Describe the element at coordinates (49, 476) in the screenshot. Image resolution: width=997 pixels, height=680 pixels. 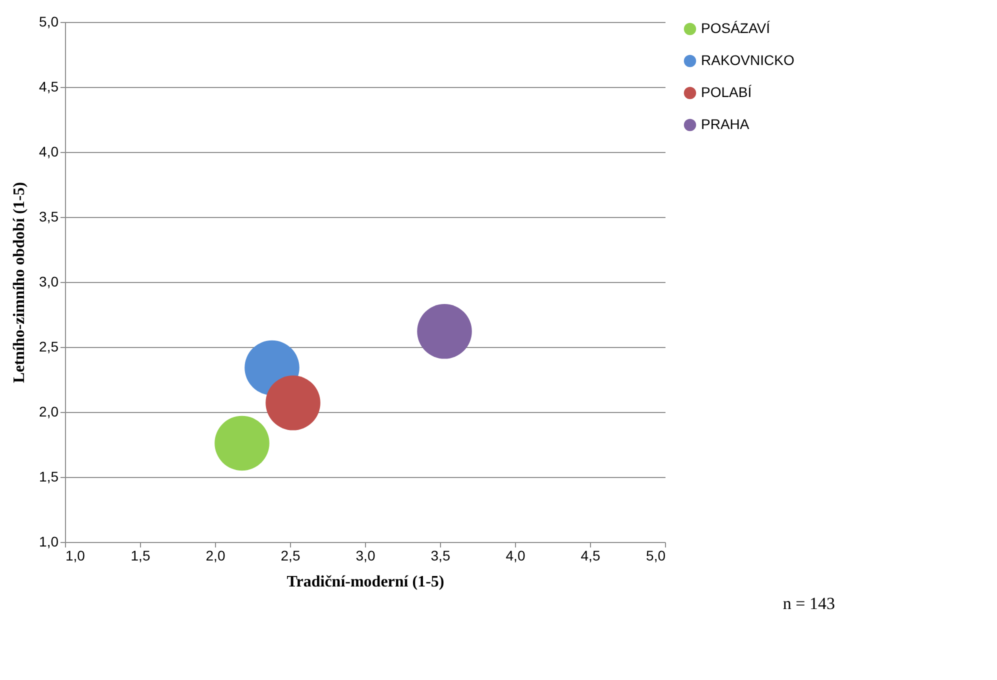
I see `y-tick-label: 1,5` at that location.